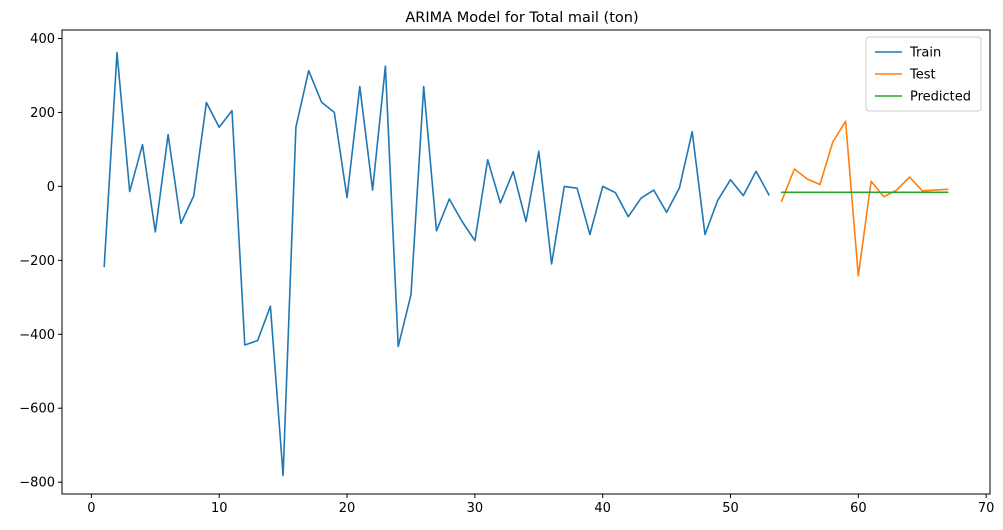  Describe the element at coordinates (51, 187) in the screenshot. I see `y-tick-label: 0` at that location.